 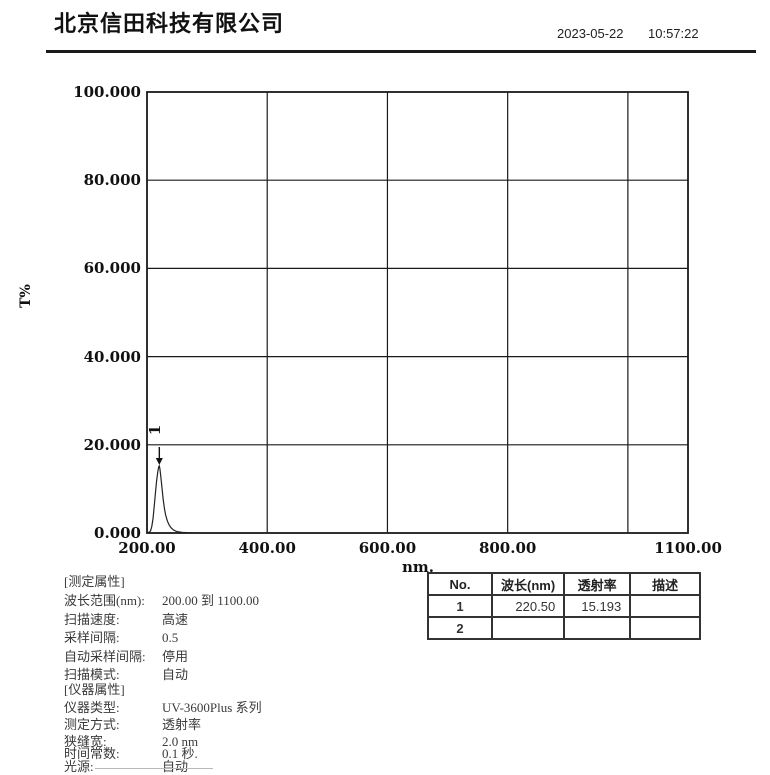 What do you see at coordinates (155, 430) in the screenshot?
I see `peak-marker-label: 1` at bounding box center [155, 430].